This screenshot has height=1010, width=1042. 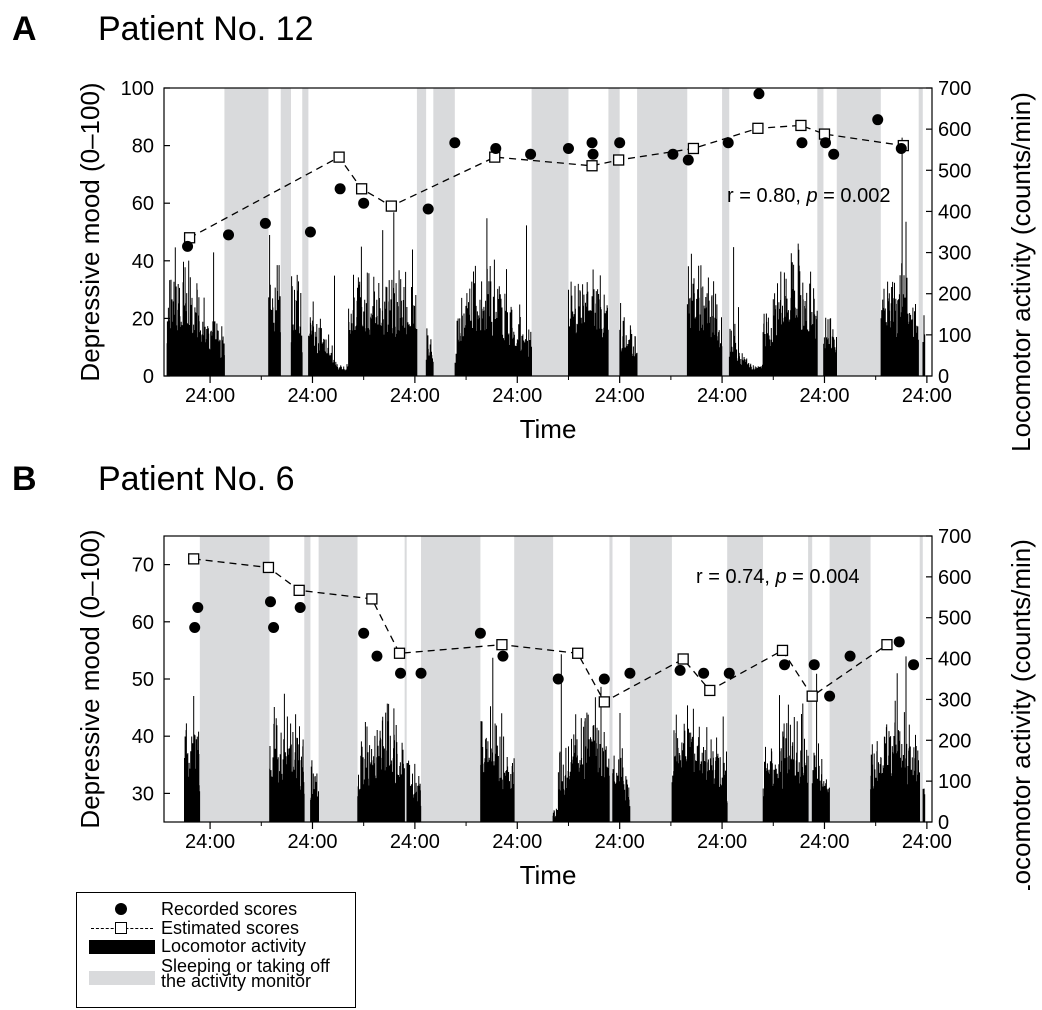 What do you see at coordinates (143, 319) in the screenshot?
I see `y-tick-label: 20` at bounding box center [143, 319].